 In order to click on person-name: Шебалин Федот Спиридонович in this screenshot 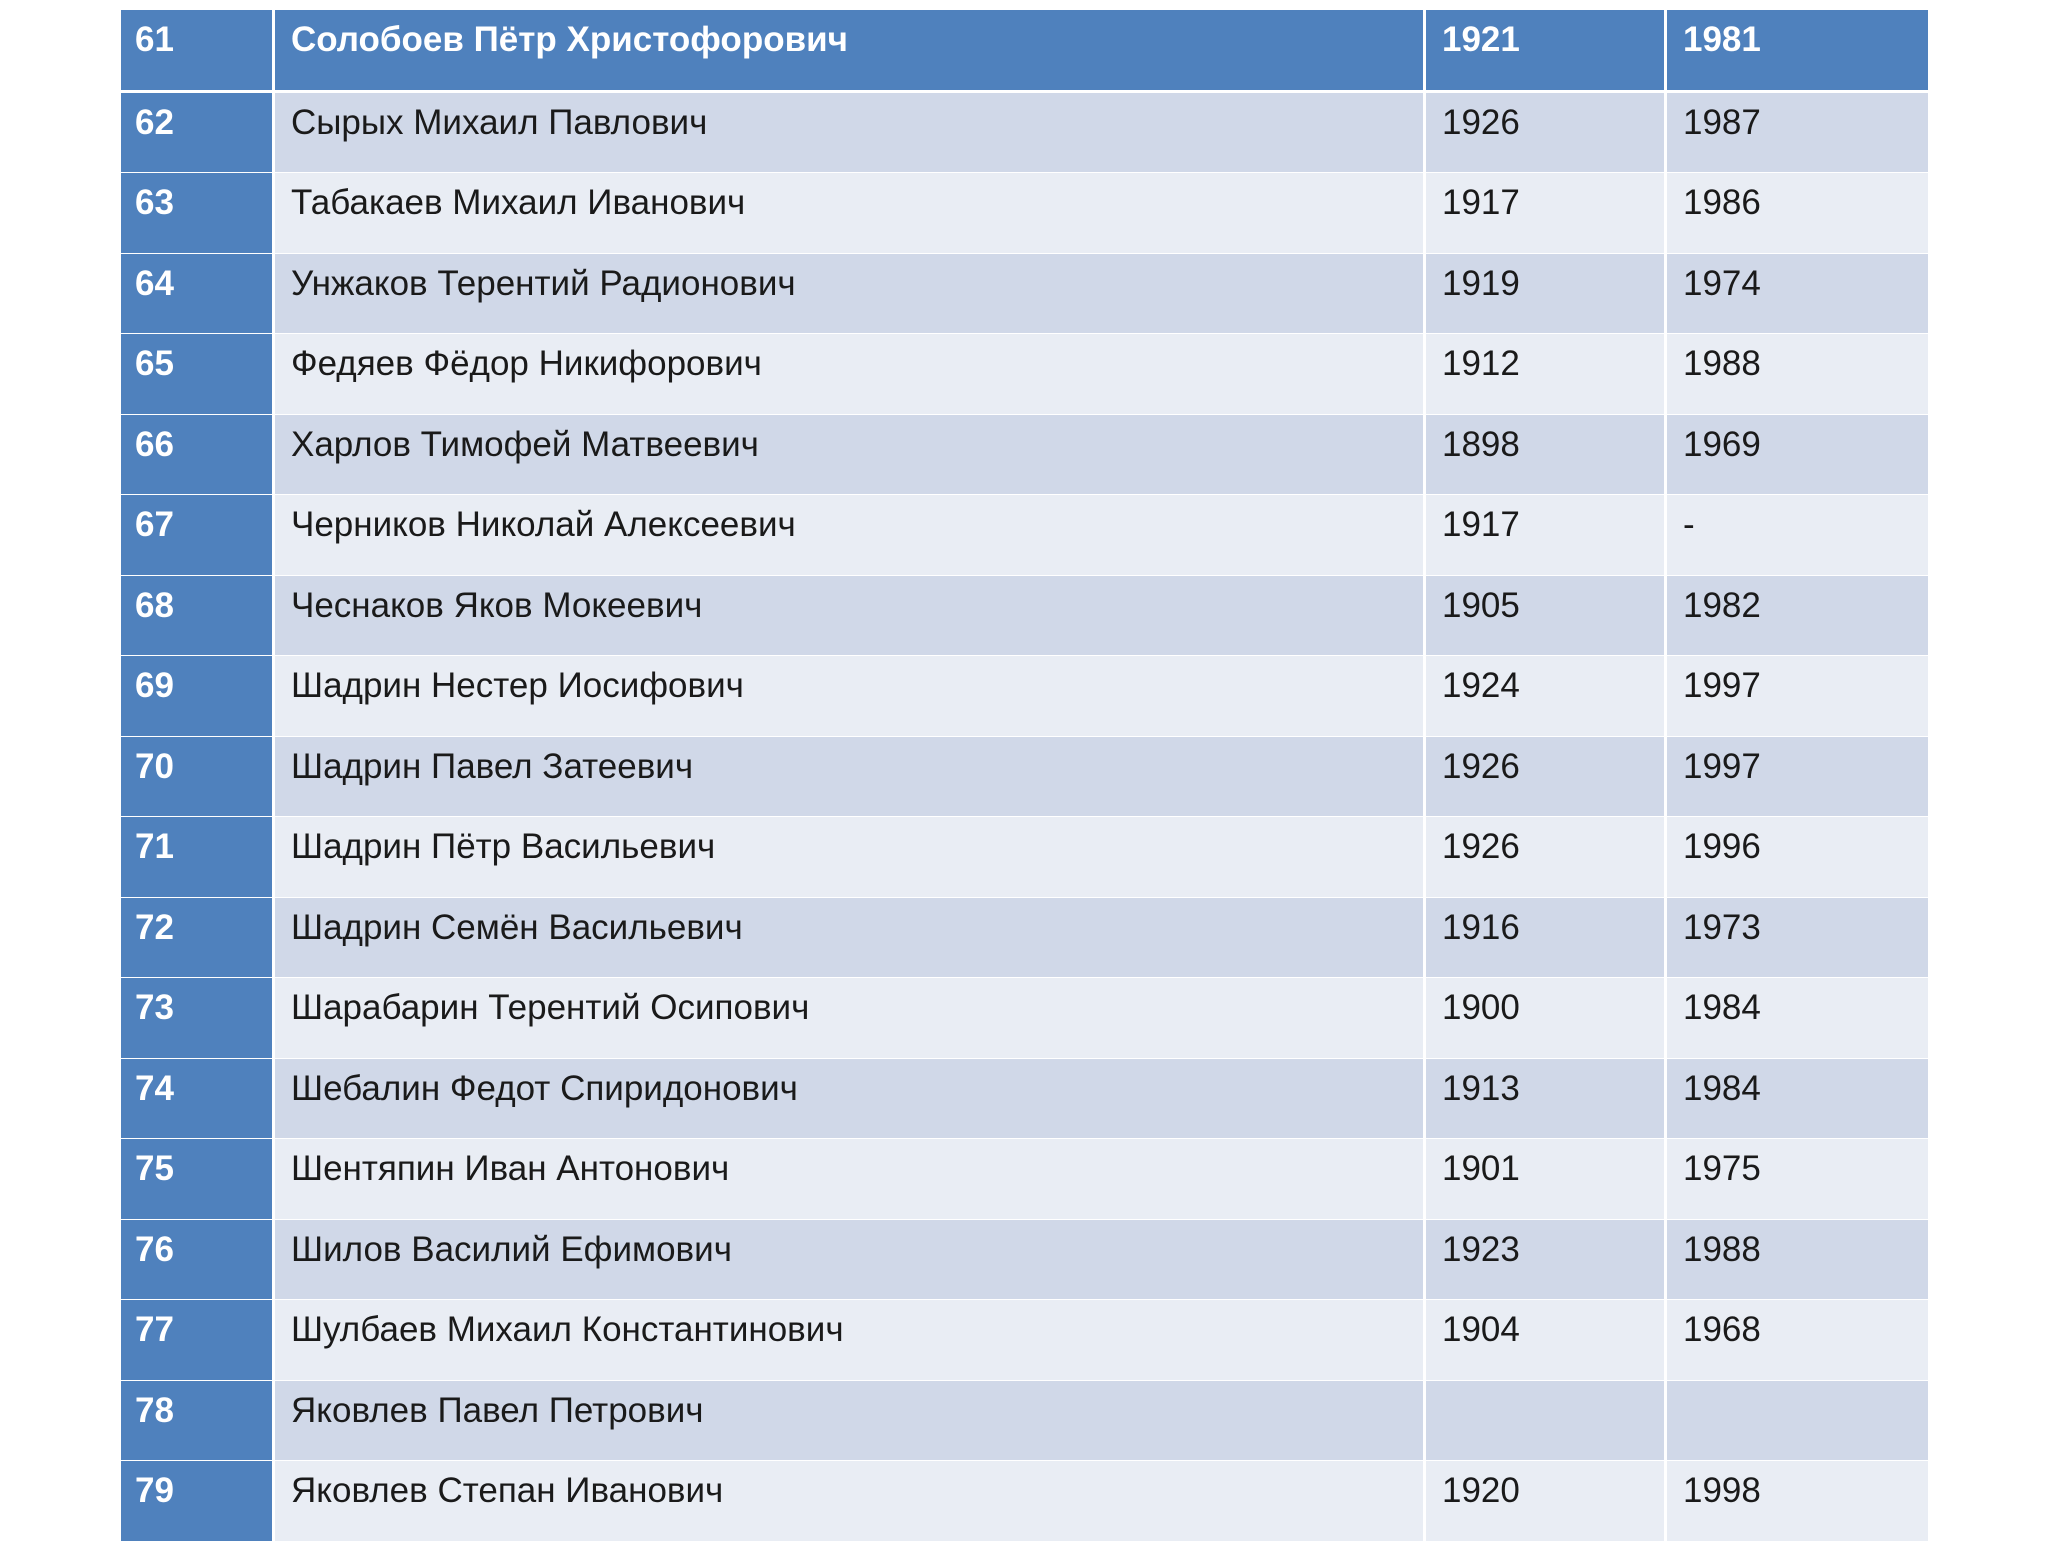, I will do `click(850, 1098)`.